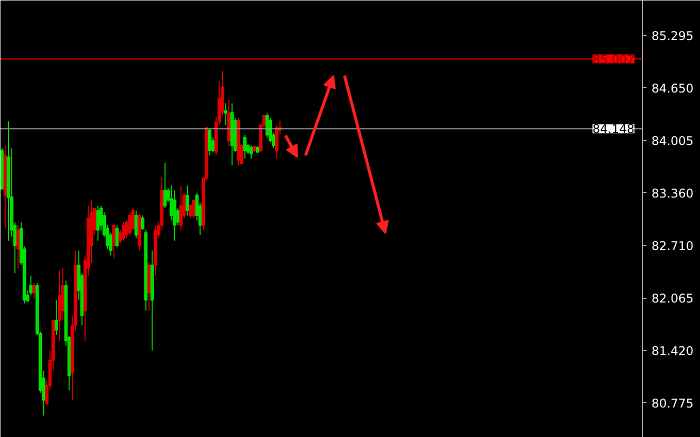  I want to click on y-tick-label: 84.005, so click(673, 141).